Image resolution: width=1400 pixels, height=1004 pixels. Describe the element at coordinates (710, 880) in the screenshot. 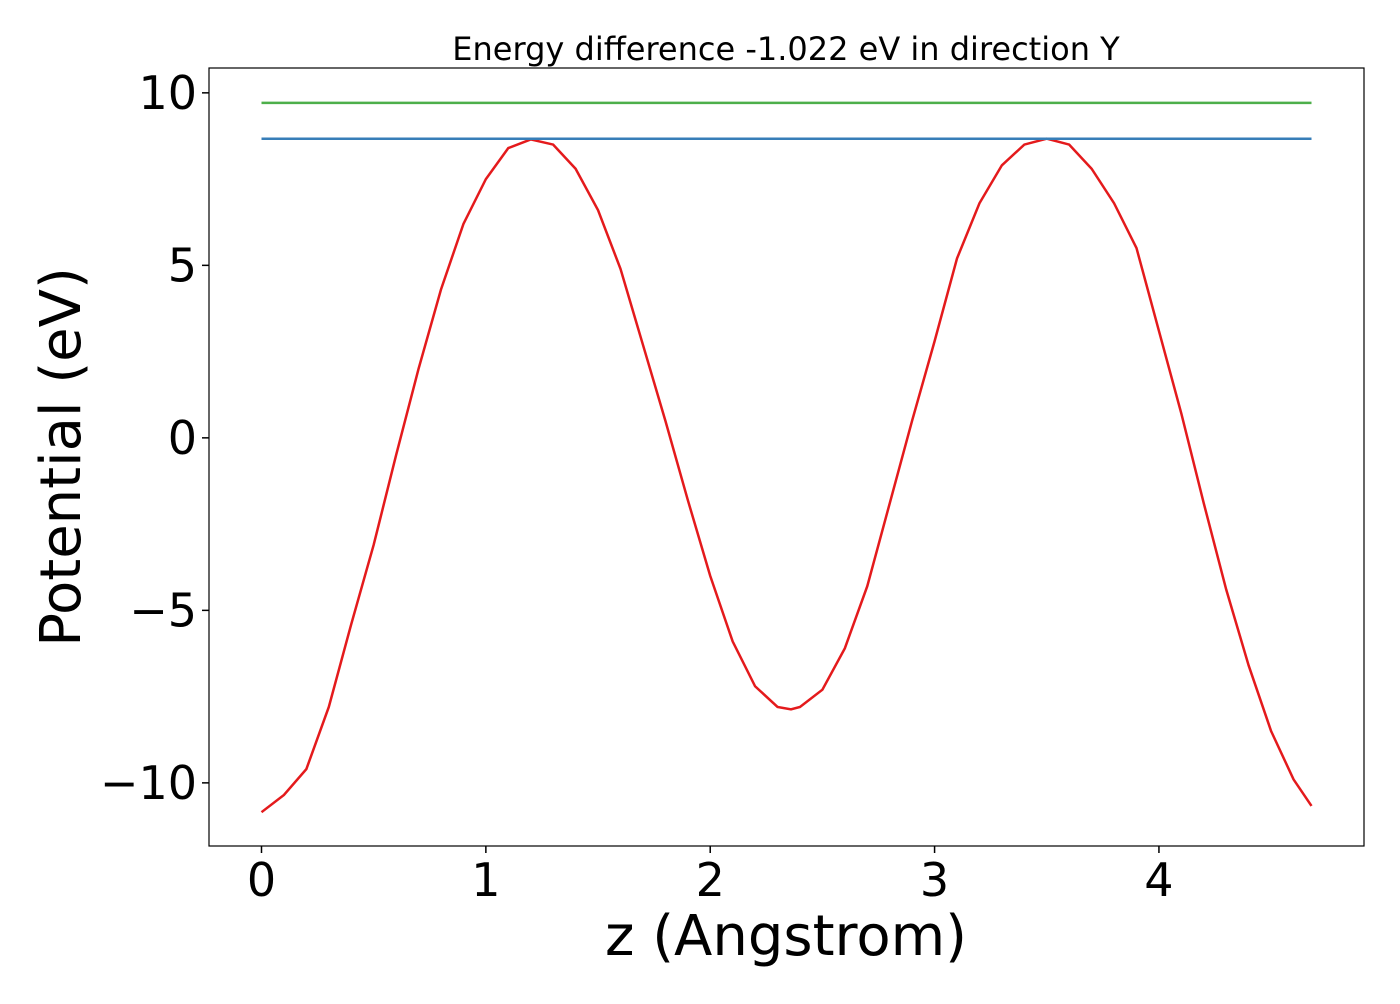

I see `x-tick-label: 2` at that location.